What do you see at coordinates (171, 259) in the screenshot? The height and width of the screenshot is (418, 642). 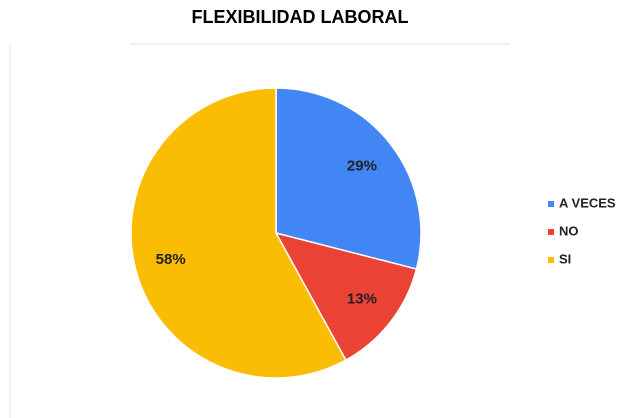 I see `data-label: 58%` at bounding box center [171, 259].